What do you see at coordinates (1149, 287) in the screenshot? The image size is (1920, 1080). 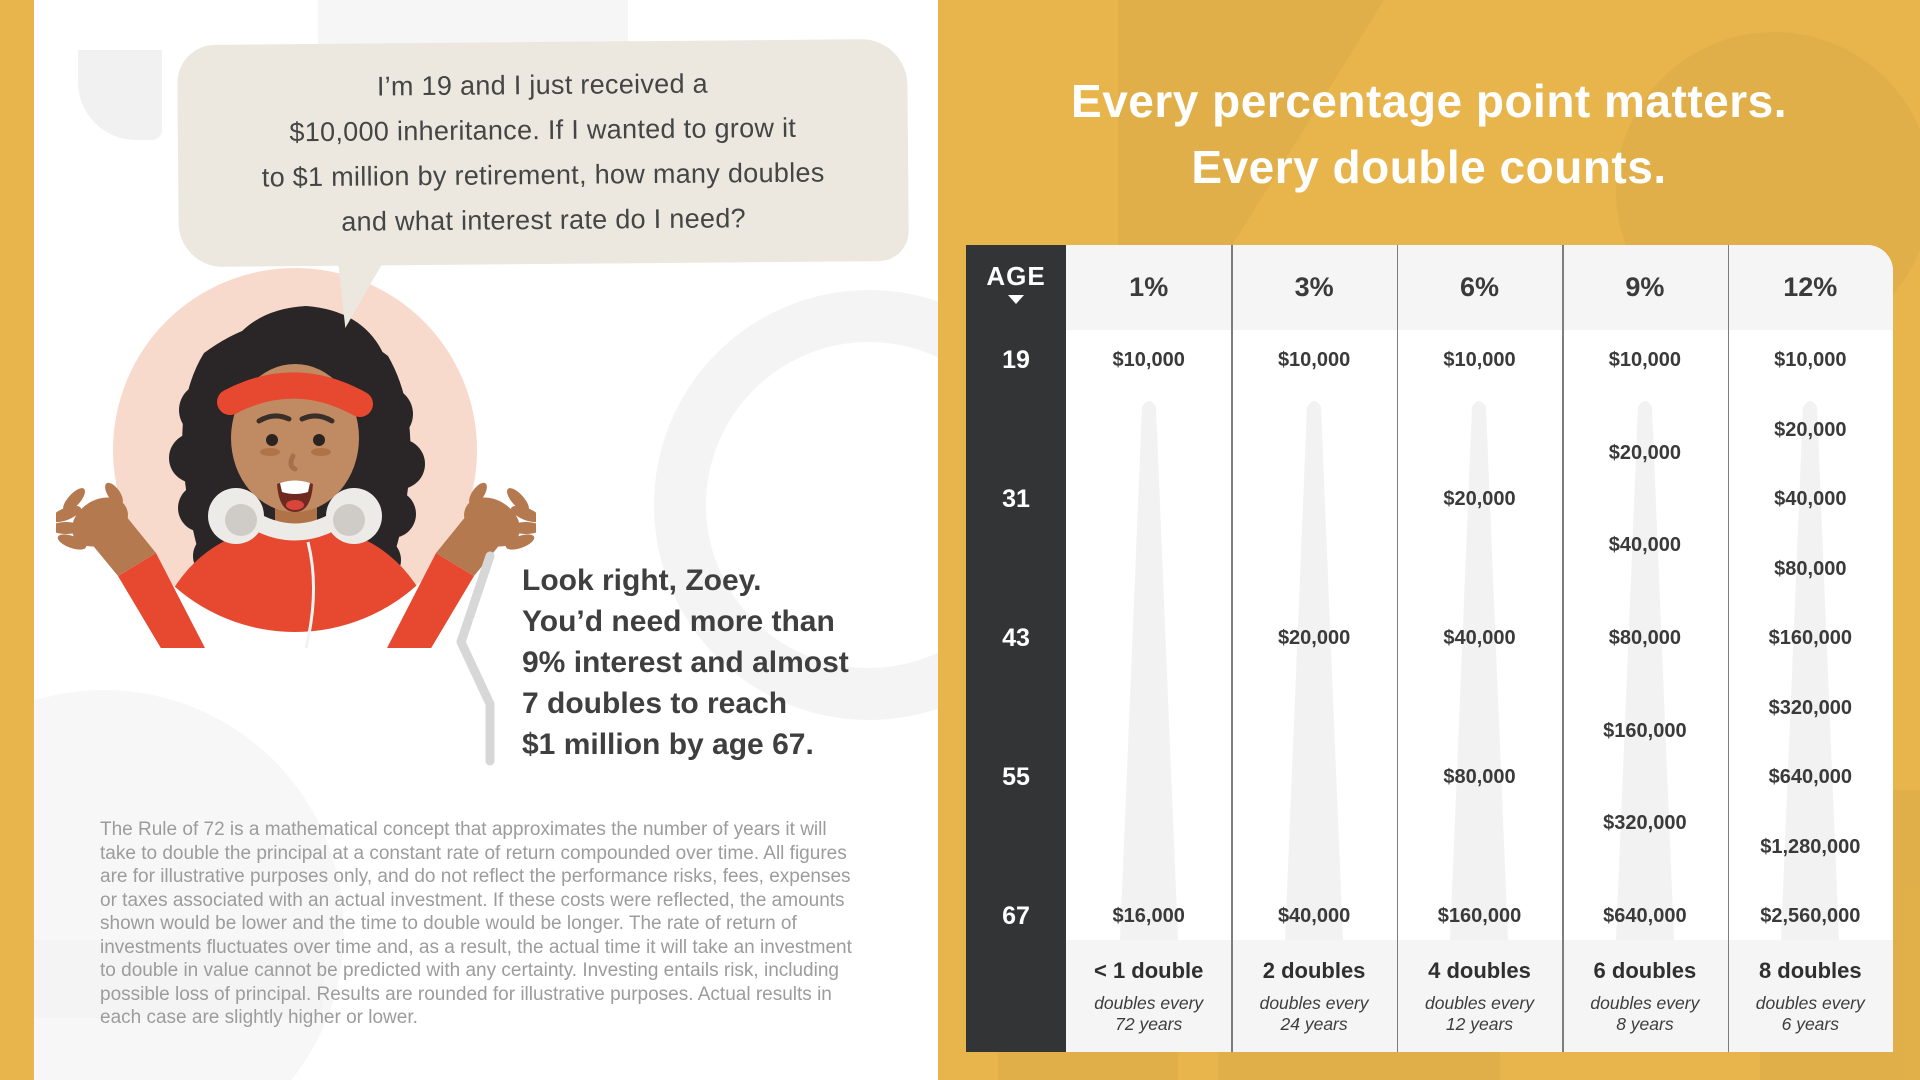 I see `rate-header: 1%` at bounding box center [1149, 287].